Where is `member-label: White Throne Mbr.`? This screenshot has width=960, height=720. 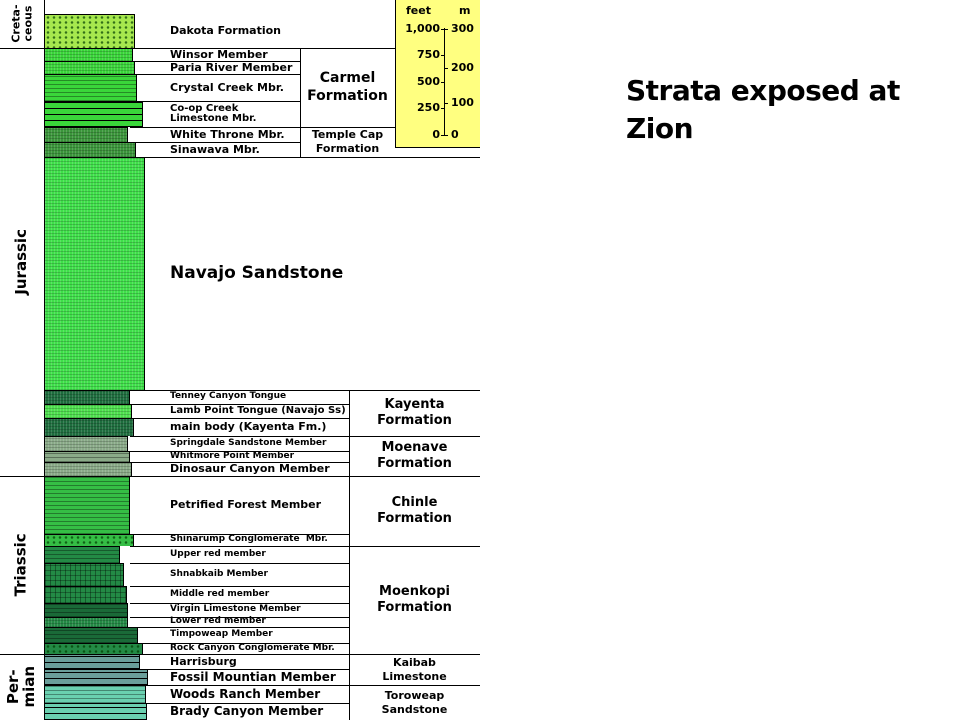
member-label: White Throne Mbr. is located at coordinates (227, 134).